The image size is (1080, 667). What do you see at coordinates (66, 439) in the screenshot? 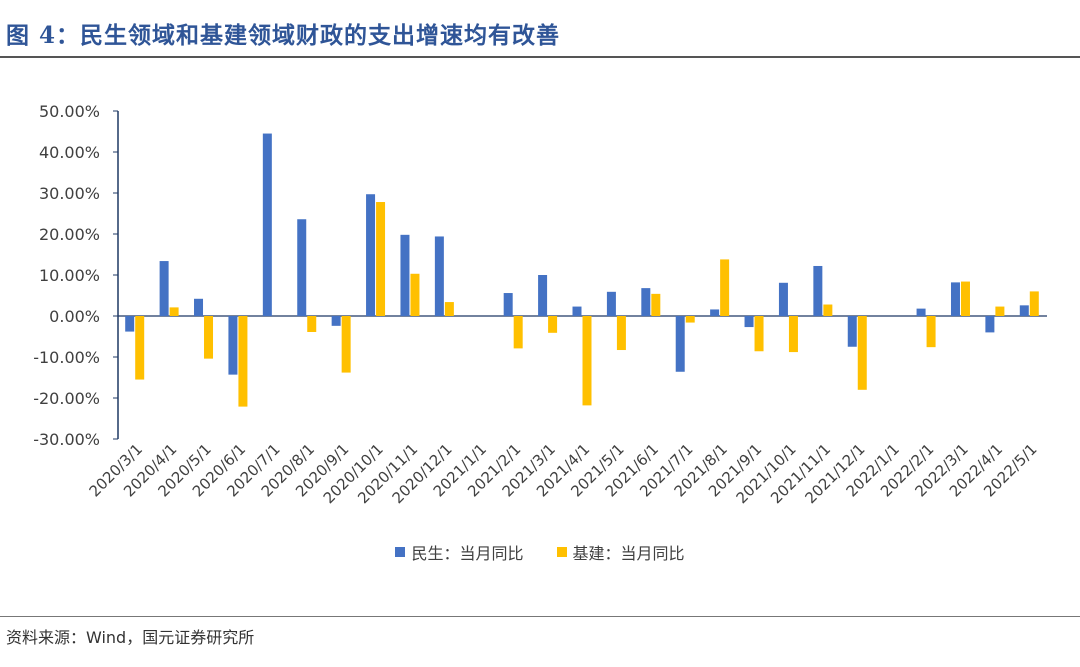
I see `y-tick-label: -30.00%` at bounding box center [66, 439].